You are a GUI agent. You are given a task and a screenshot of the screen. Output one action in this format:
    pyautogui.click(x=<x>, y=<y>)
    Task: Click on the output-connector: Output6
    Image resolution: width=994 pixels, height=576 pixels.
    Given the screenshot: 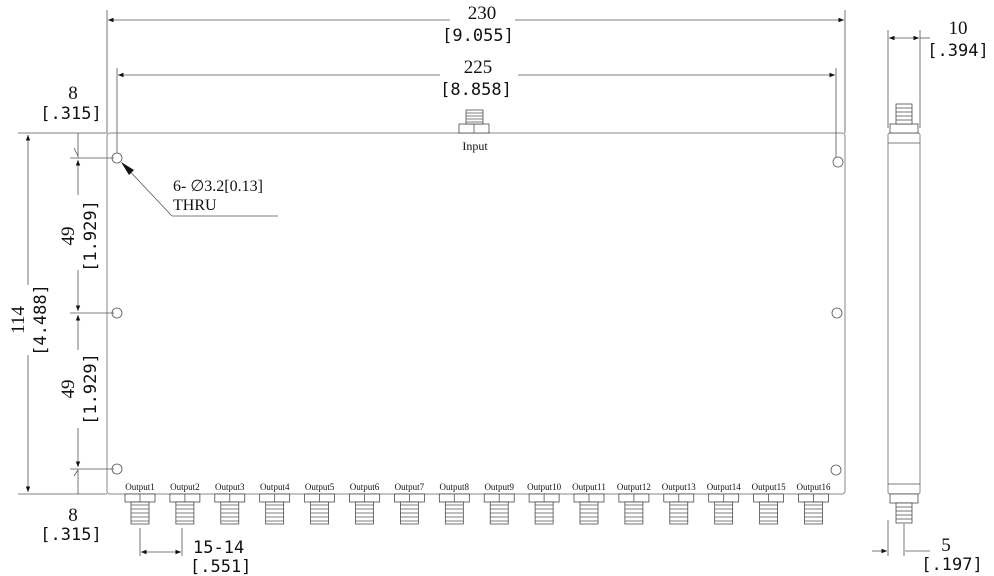 What is the action you would take?
    pyautogui.click(x=364, y=503)
    